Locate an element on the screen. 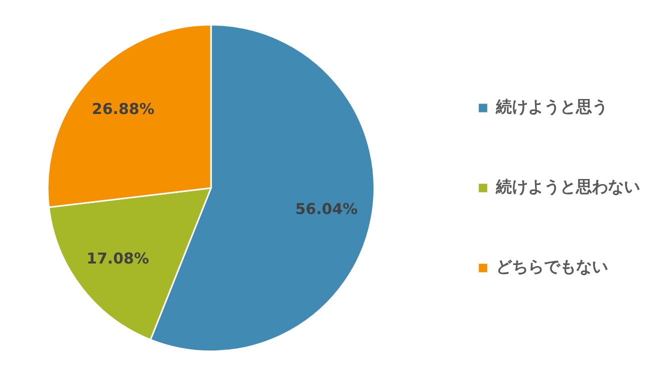  data-label: 56.04% is located at coordinates (326, 209).